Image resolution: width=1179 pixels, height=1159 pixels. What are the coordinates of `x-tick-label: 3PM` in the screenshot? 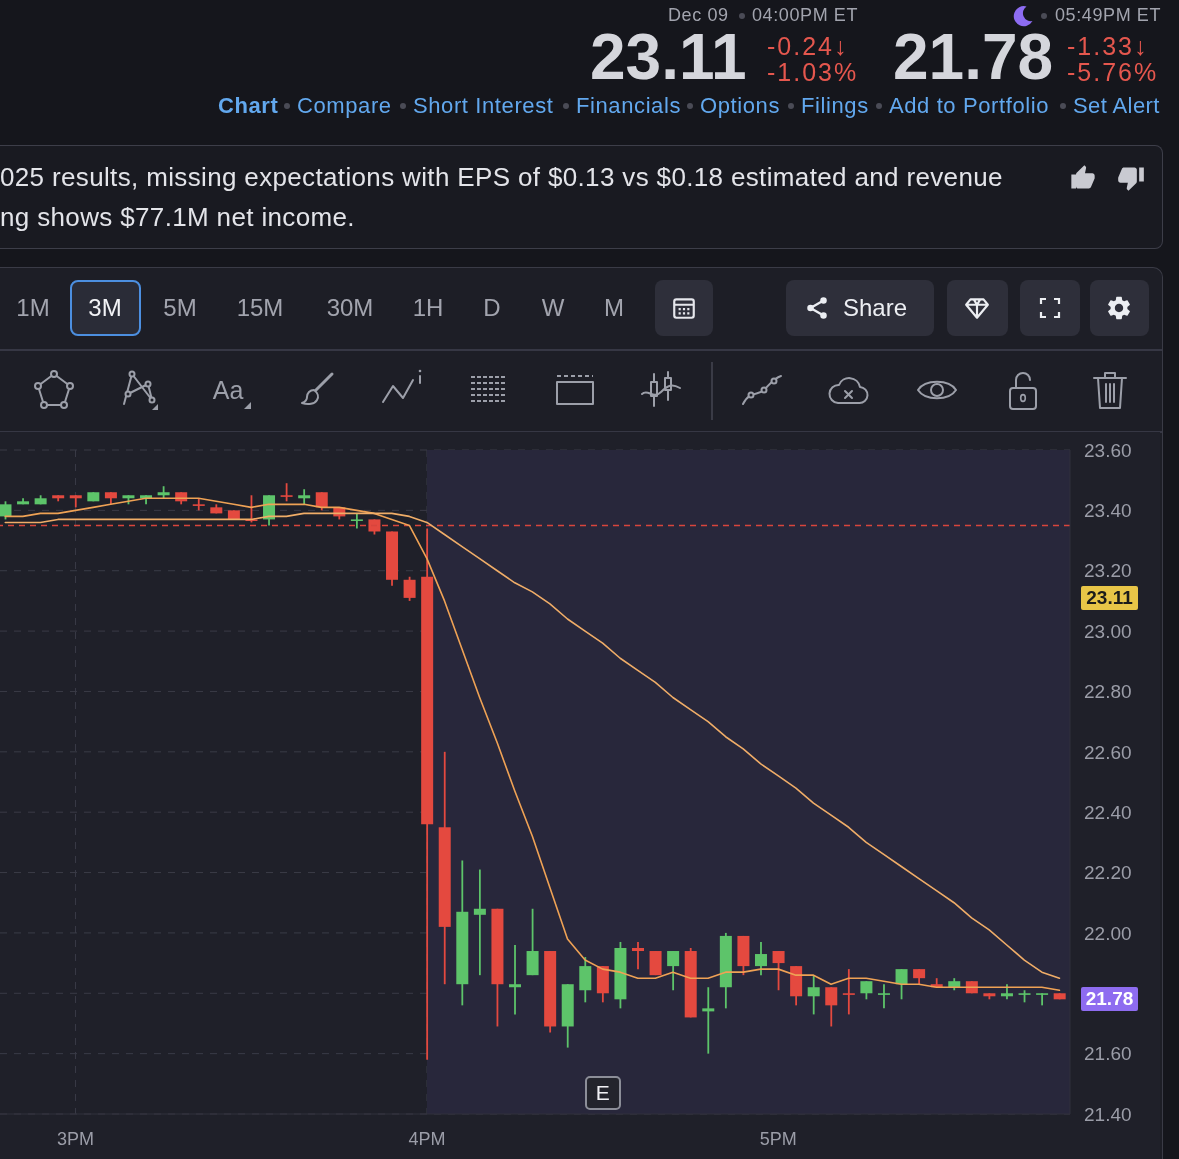 It's located at (76, 1138).